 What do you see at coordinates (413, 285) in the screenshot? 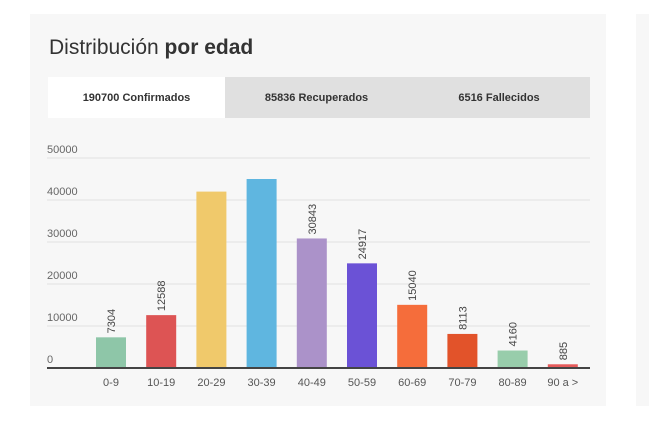
I see `bar-value-label: 15040` at bounding box center [413, 285].